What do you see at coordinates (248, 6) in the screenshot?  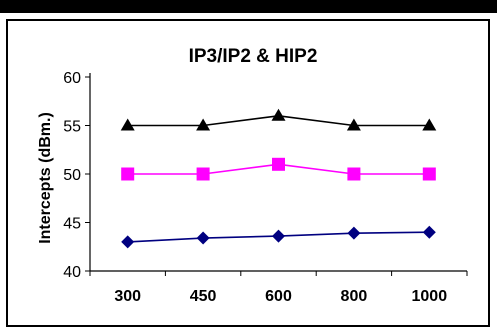 I see `top-border-bar` at bounding box center [248, 6].